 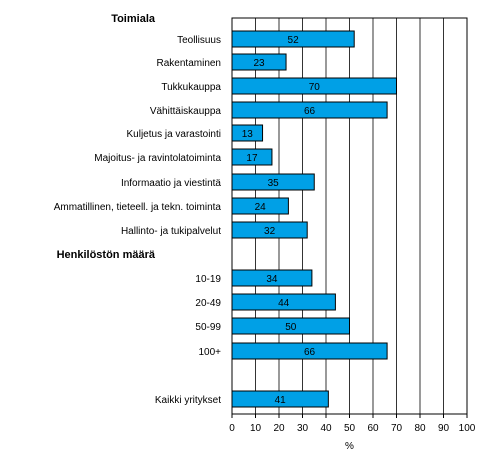 I want to click on x-tick-label: 70, so click(x=397, y=428).